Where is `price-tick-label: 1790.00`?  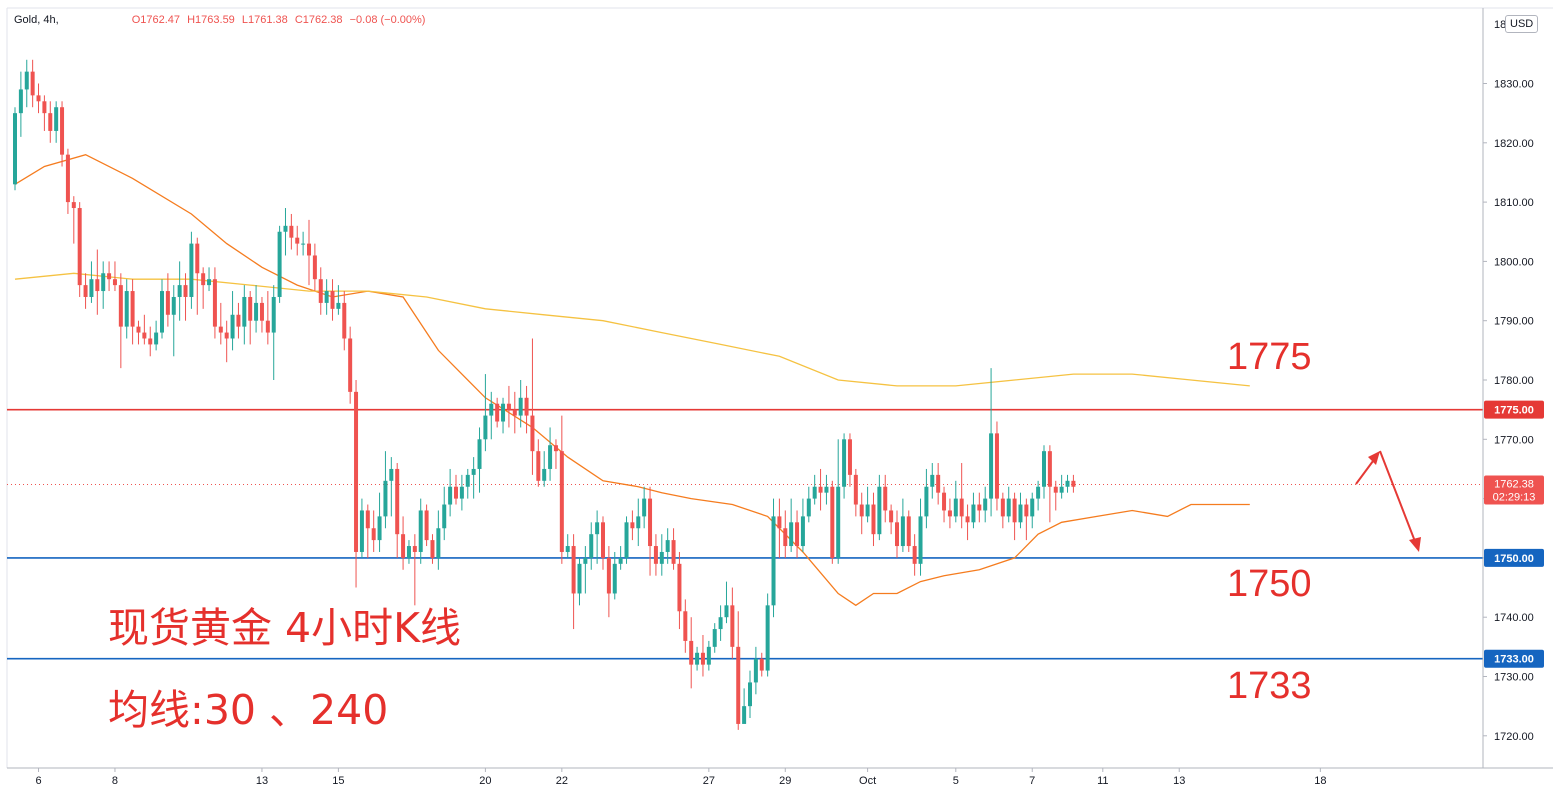 price-tick-label: 1790.00 is located at coordinates (1514, 322).